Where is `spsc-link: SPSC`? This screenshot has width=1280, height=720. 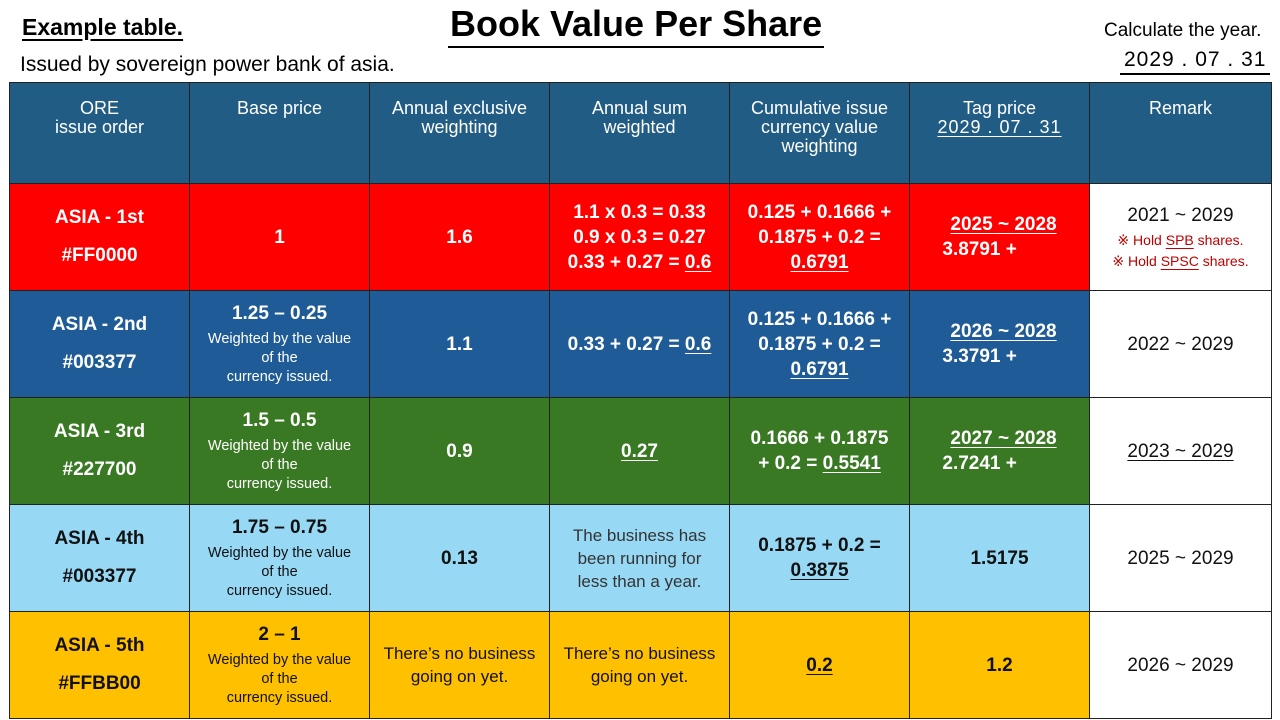
spsc-link: SPSC is located at coordinates (1179, 261).